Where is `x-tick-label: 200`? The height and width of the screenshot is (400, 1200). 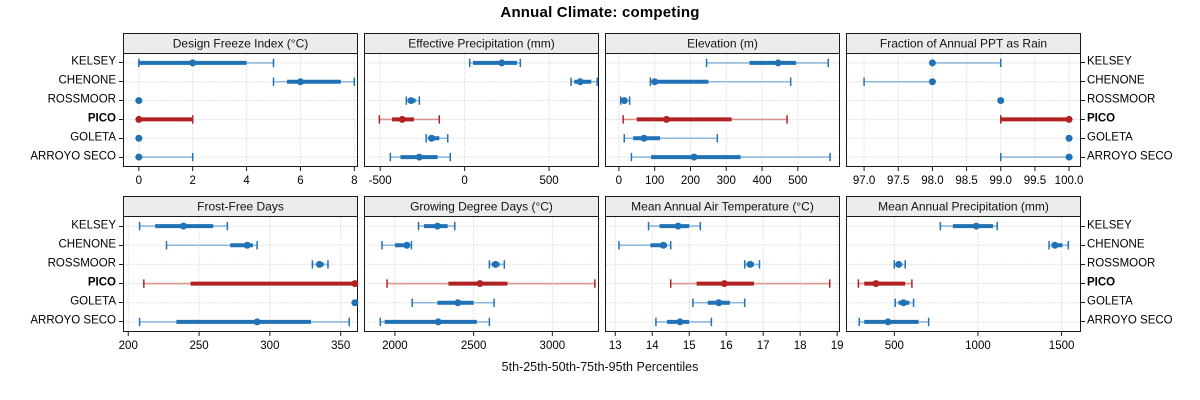
x-tick-label: 200 is located at coordinates (128, 346).